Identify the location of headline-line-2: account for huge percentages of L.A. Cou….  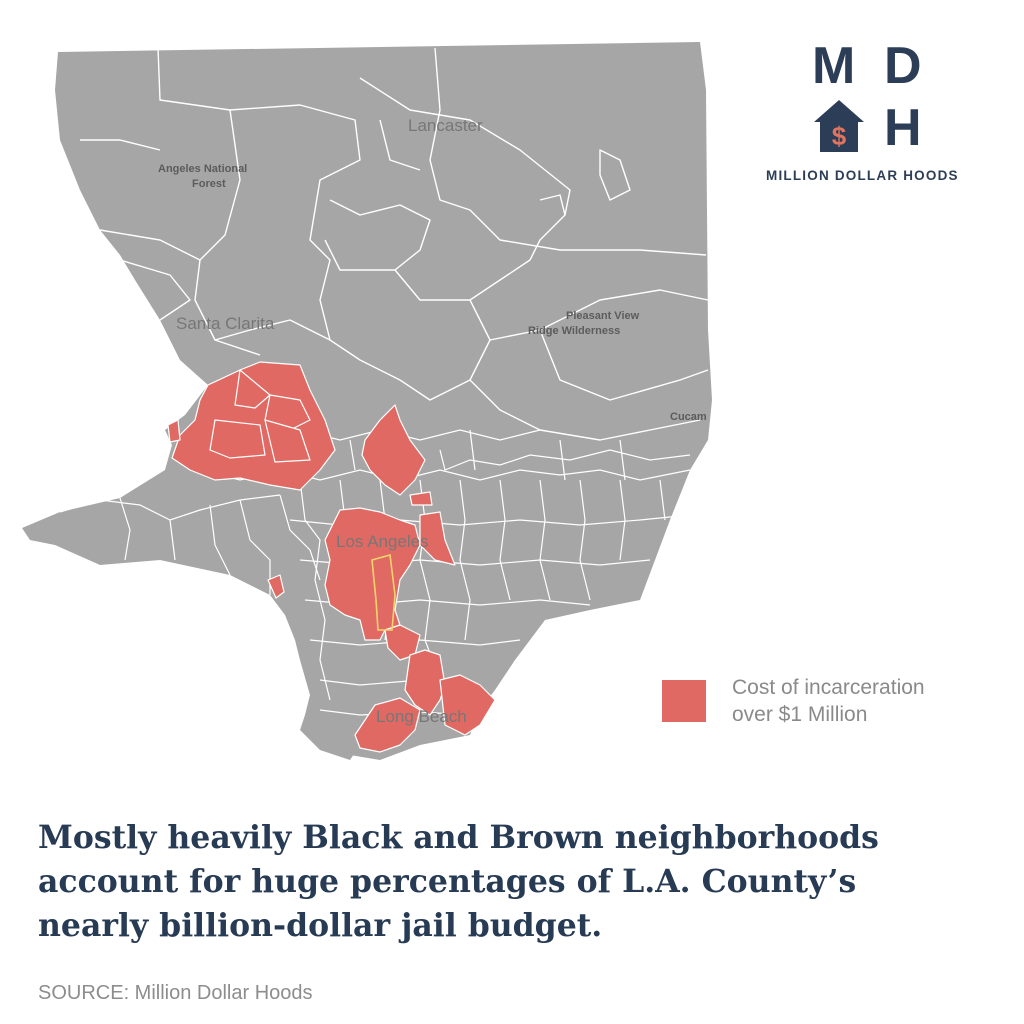
(447, 881).